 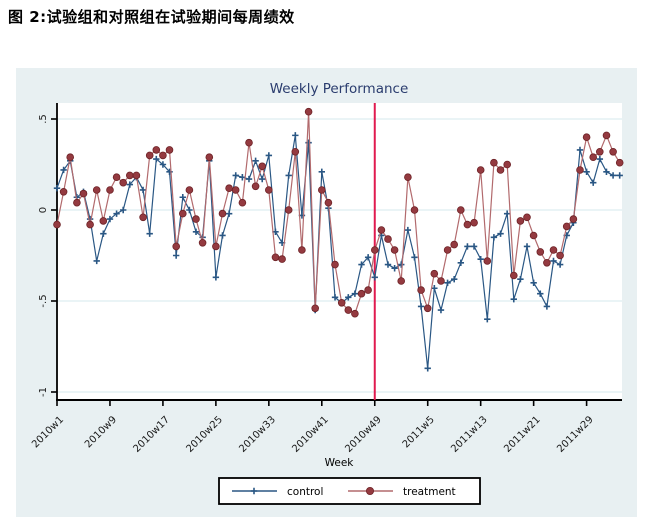 What do you see at coordinates (429, 492) in the screenshot?
I see `legend-treatment-label: treatment` at bounding box center [429, 492].